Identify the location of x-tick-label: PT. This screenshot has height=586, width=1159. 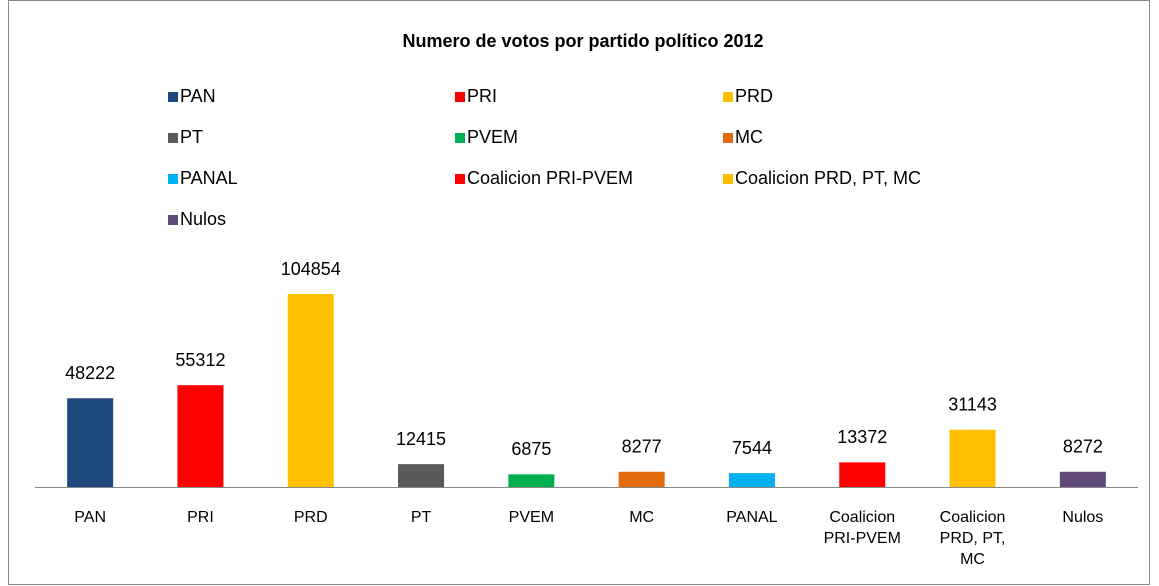
(421, 517).